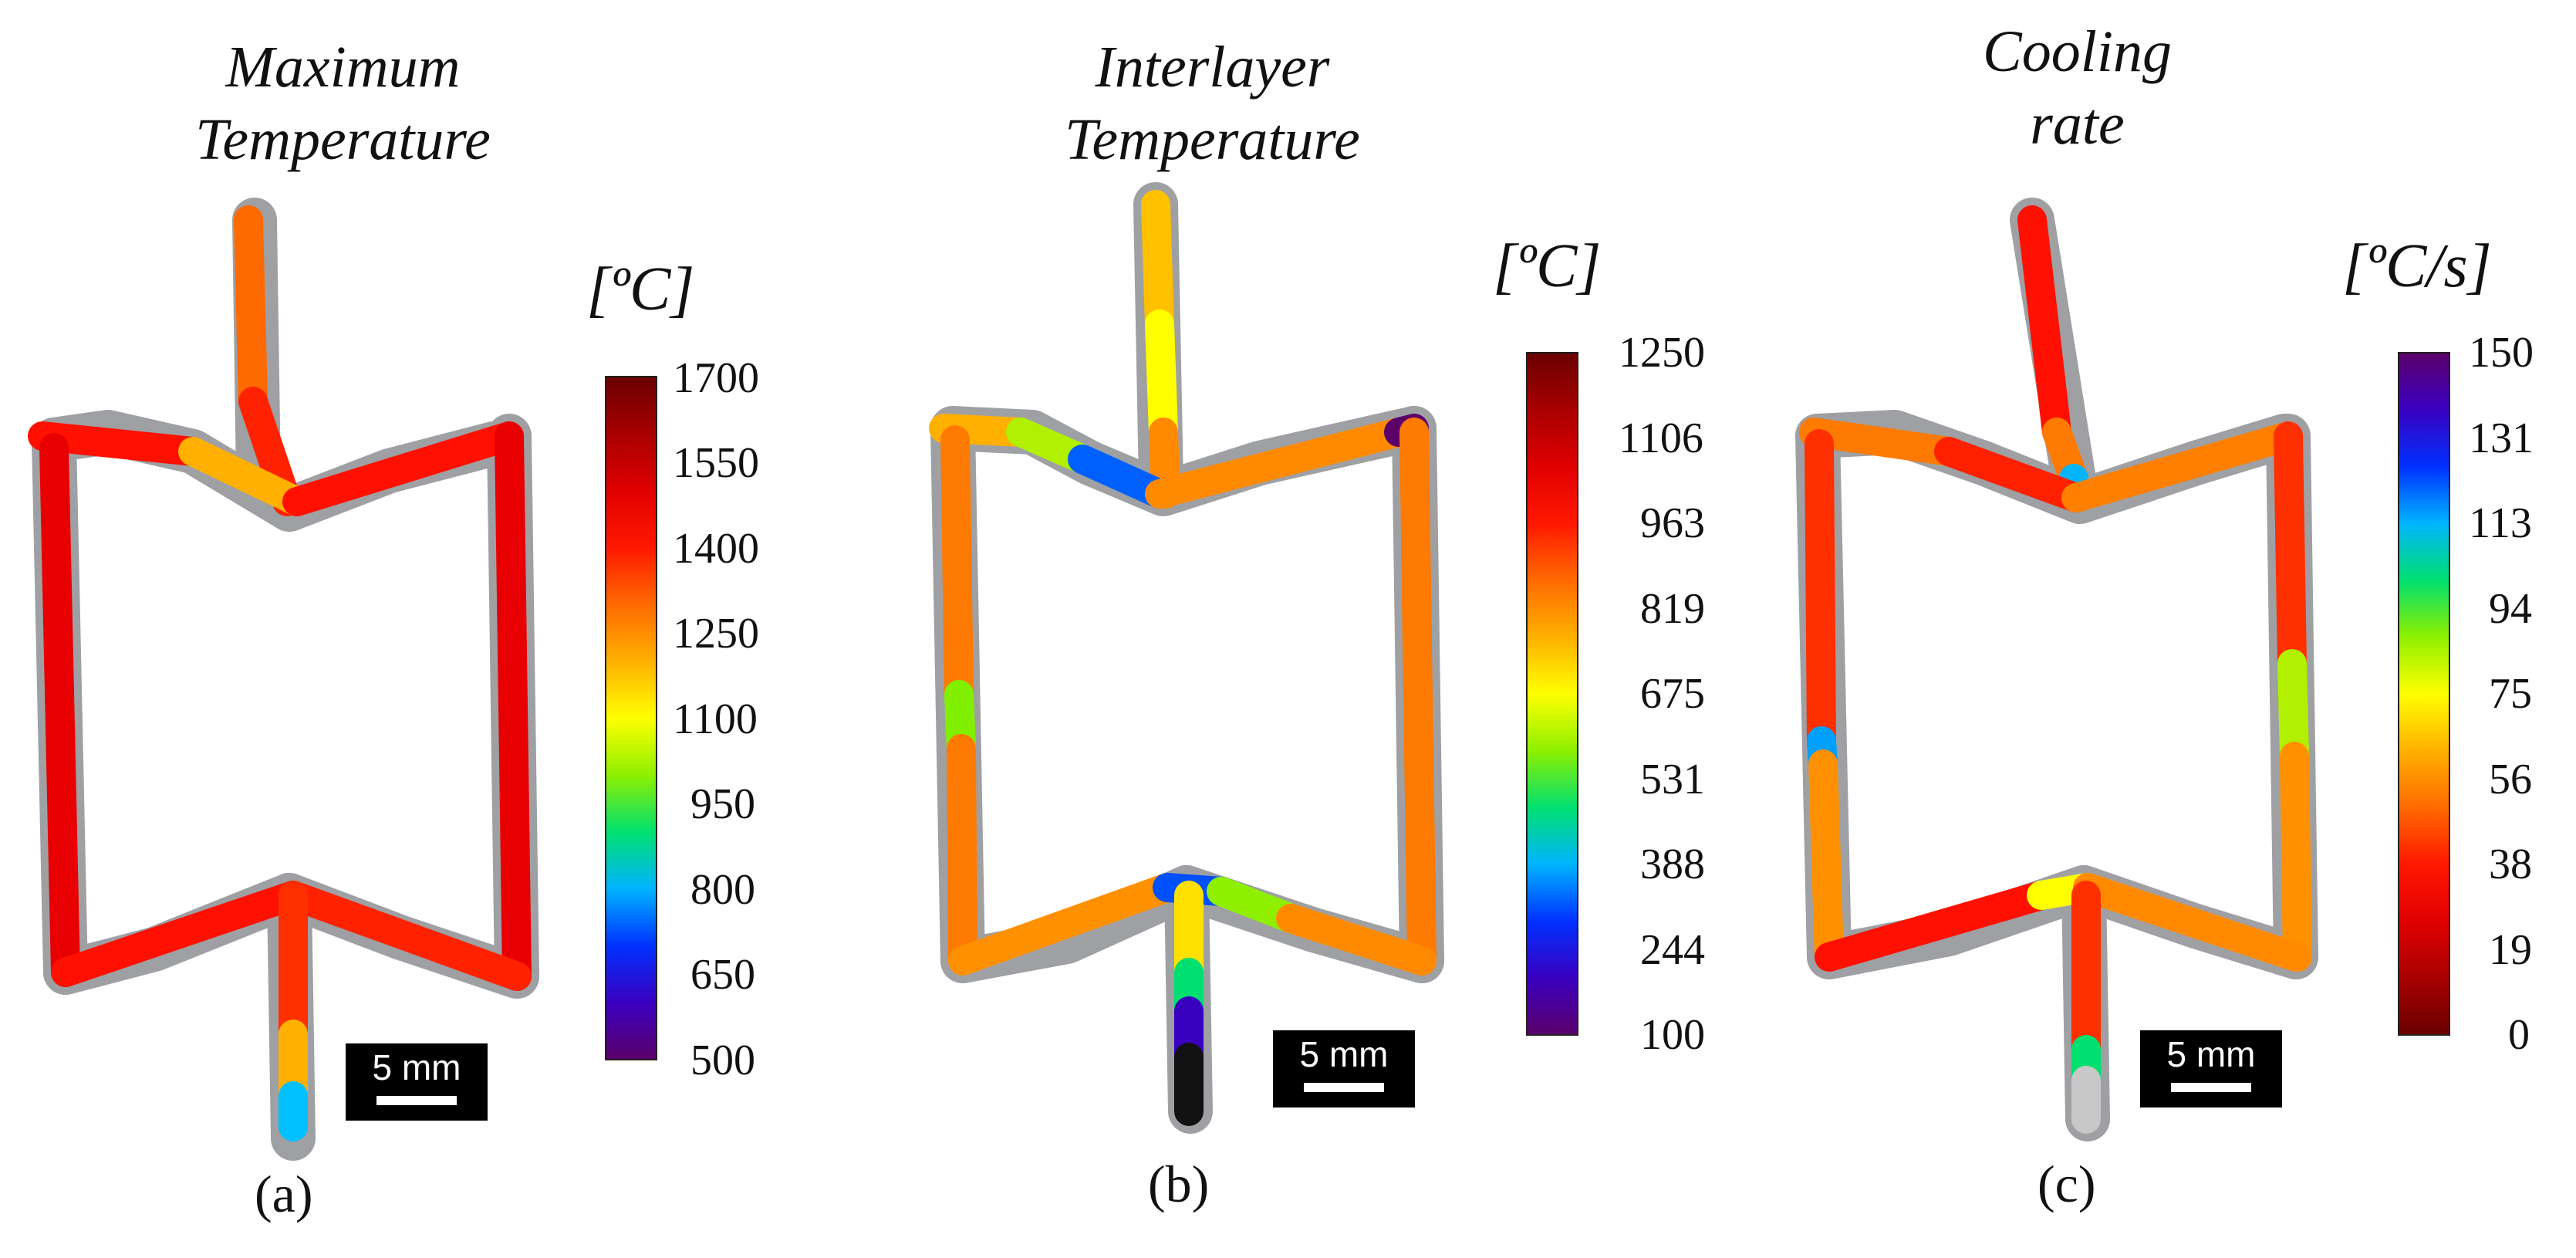 This screenshot has height=1258, width=2576. Describe the element at coordinates (716, 549) in the screenshot. I see `tick-label: 1400` at that location.